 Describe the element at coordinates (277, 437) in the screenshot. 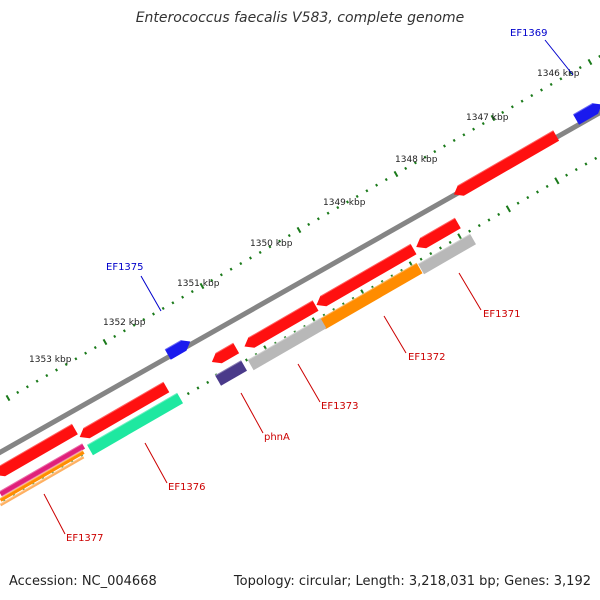

I see `gene-label: phnA` at that location.